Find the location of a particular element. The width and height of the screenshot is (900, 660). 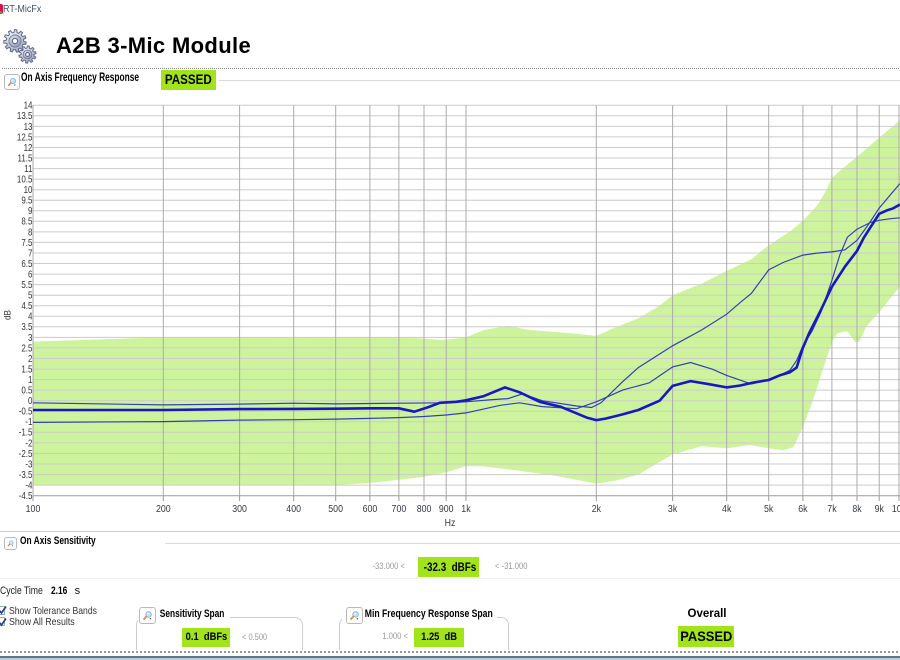

svg-text: 1 is located at coordinates (30, 379).